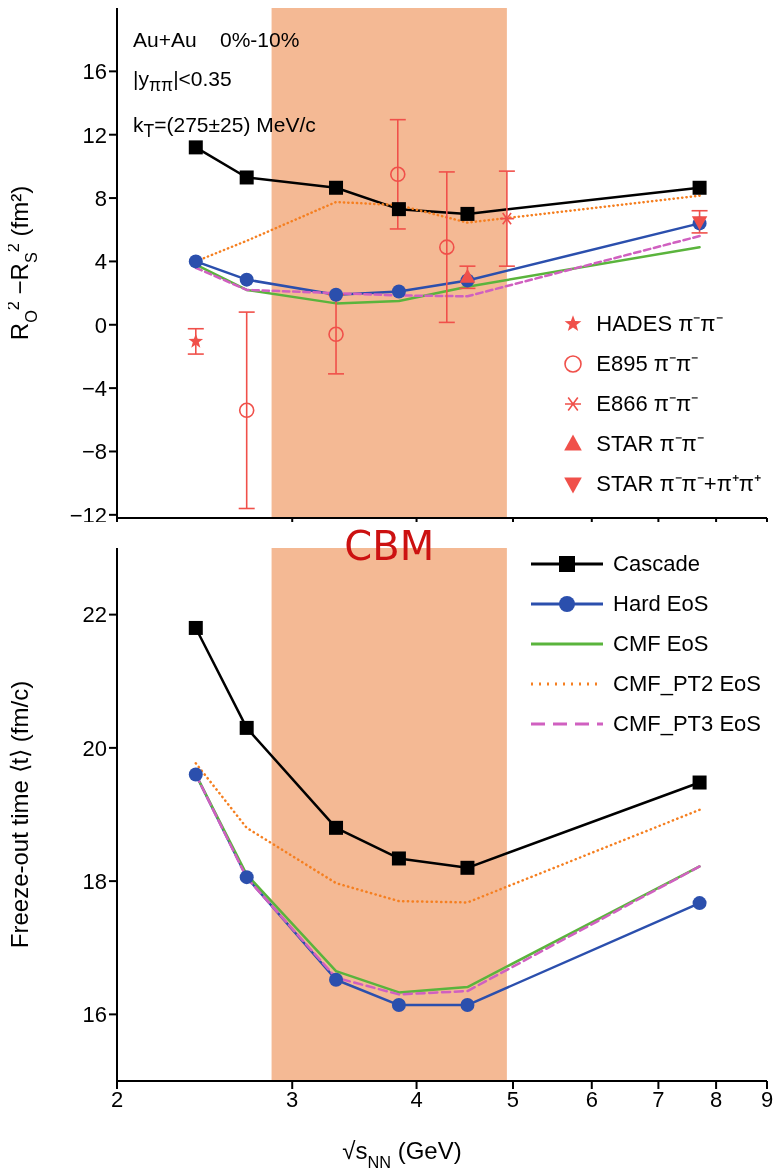  I want to click on x-tick-label: 3, so click(292, 1099).